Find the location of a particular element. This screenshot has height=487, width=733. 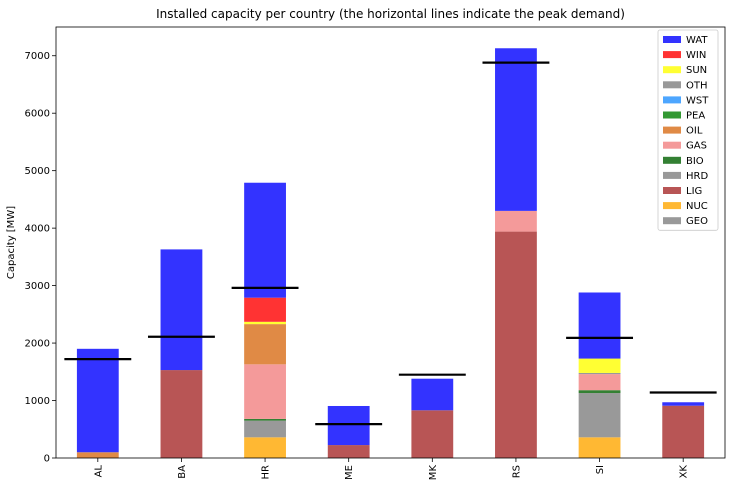

bar-segment-wat-ba is located at coordinates (181, 310).